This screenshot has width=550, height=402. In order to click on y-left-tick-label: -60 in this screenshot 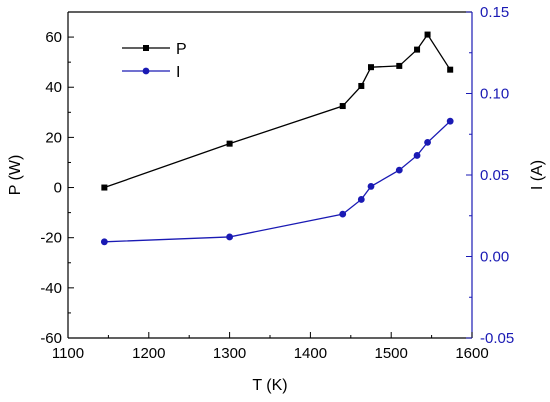, I will do `click(51, 338)`.